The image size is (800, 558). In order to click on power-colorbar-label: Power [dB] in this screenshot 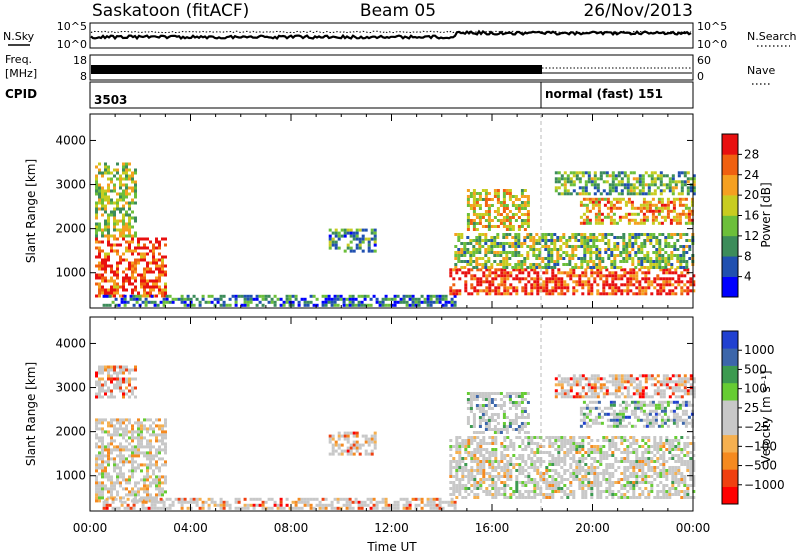, I will do `click(766, 214)`.